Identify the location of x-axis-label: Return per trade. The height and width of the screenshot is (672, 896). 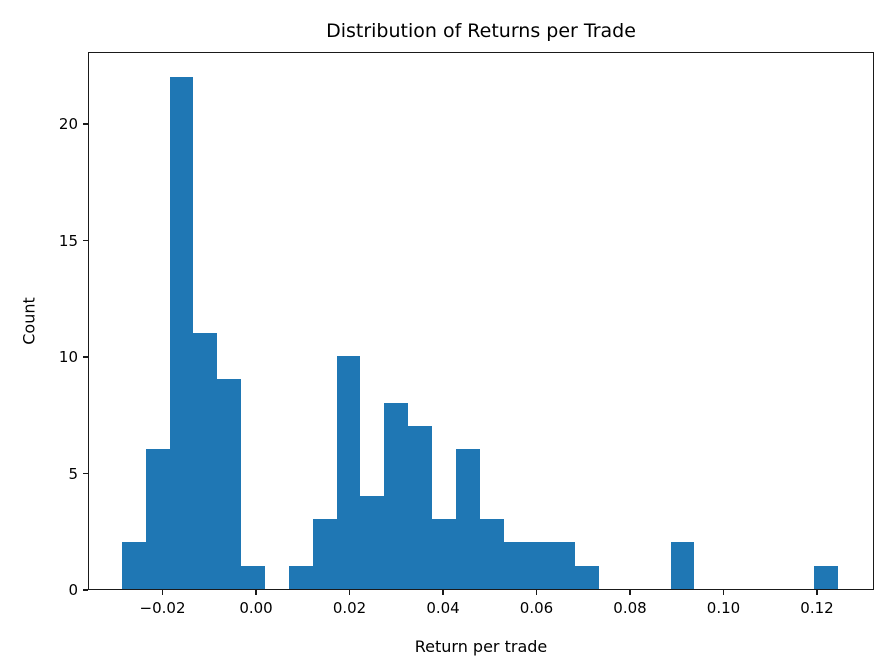
(481, 646).